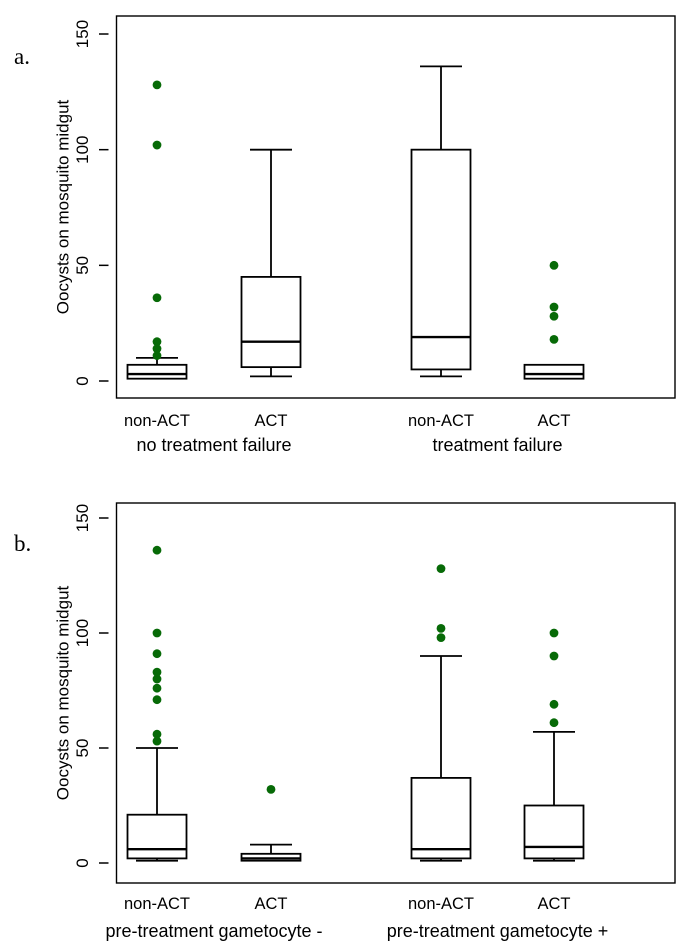 This screenshot has width=685, height=952. Describe the element at coordinates (22, 543) in the screenshot. I see `panel-b-letter: b.` at that location.